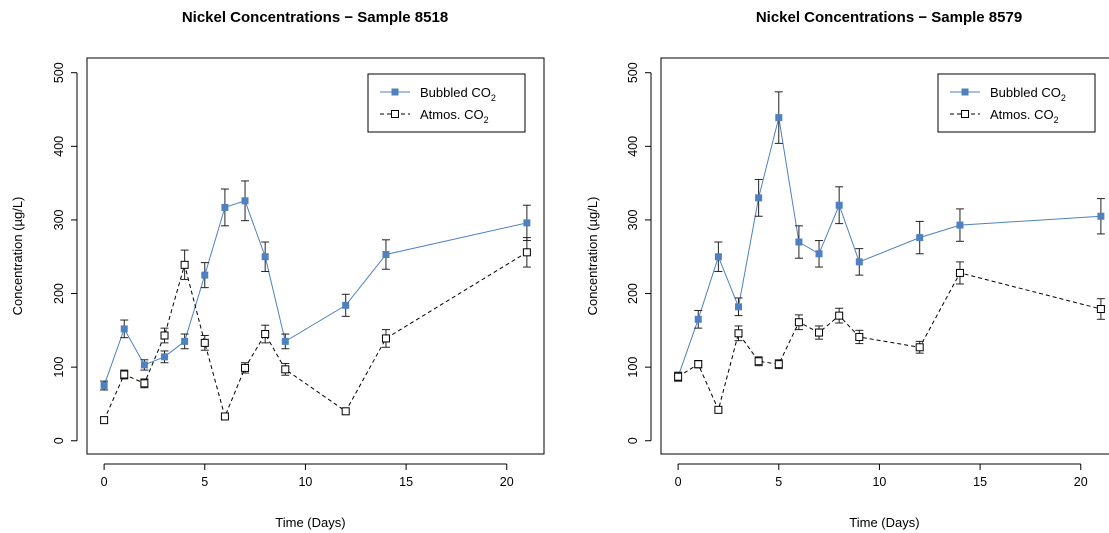 The width and height of the screenshot is (1109, 533). What do you see at coordinates (315, 17) in the screenshot?
I see `chart-title: Nickel Concentrations − Sample 8518` at bounding box center [315, 17].